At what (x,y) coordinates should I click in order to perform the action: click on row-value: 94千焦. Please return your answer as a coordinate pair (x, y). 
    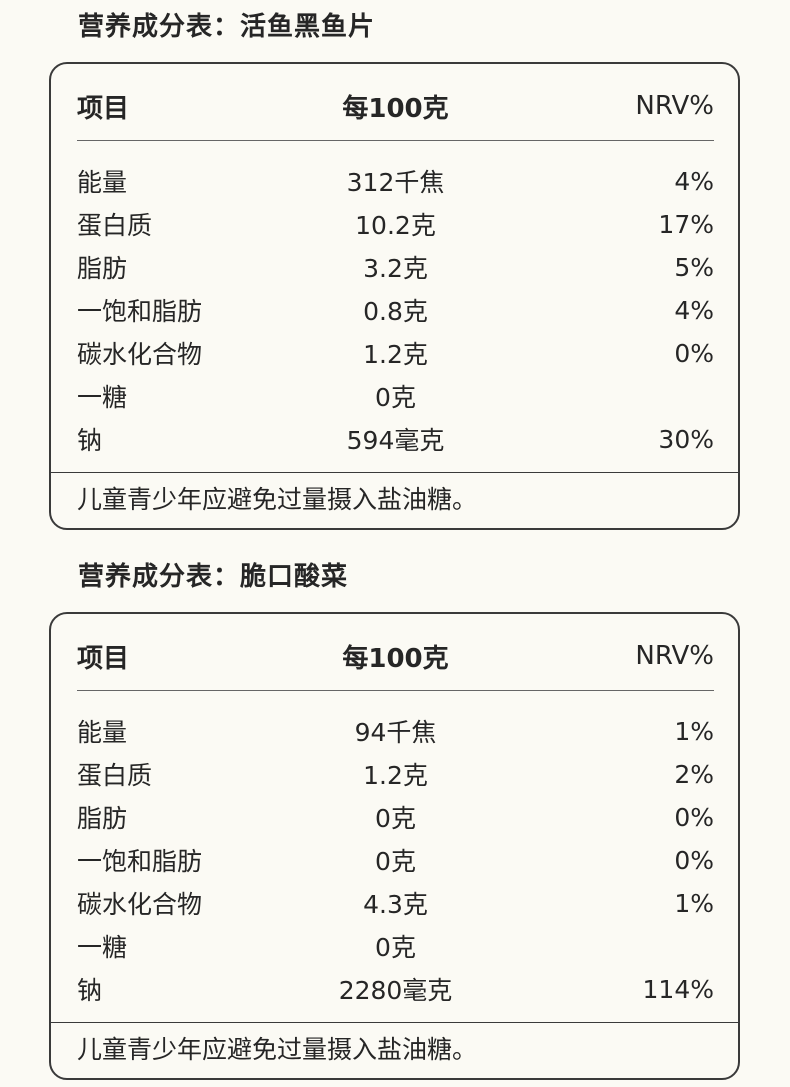
    Looking at the image, I should click on (395, 732).